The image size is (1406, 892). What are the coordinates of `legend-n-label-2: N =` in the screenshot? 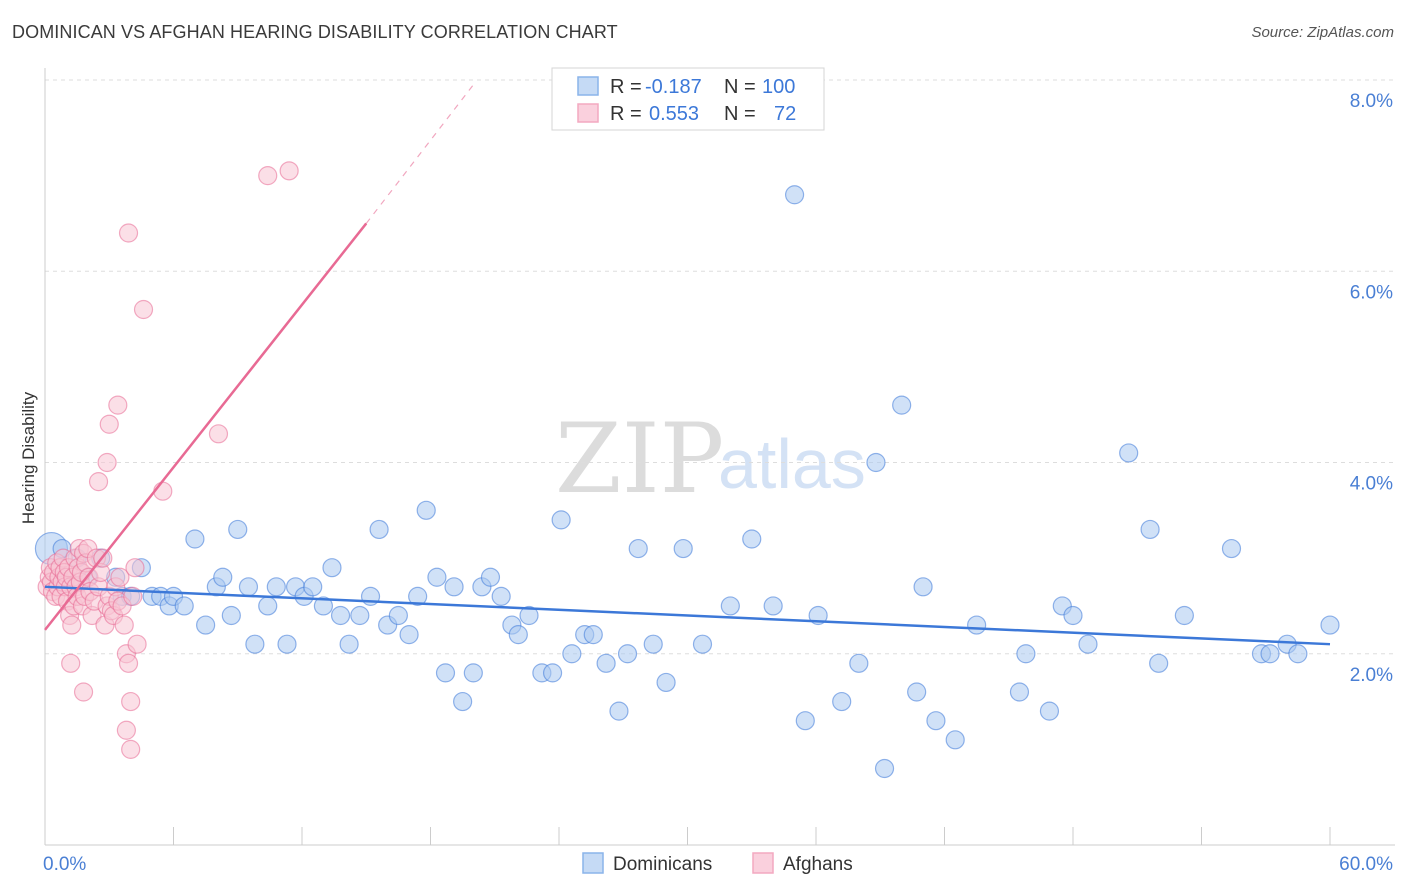 It's located at (740, 114).